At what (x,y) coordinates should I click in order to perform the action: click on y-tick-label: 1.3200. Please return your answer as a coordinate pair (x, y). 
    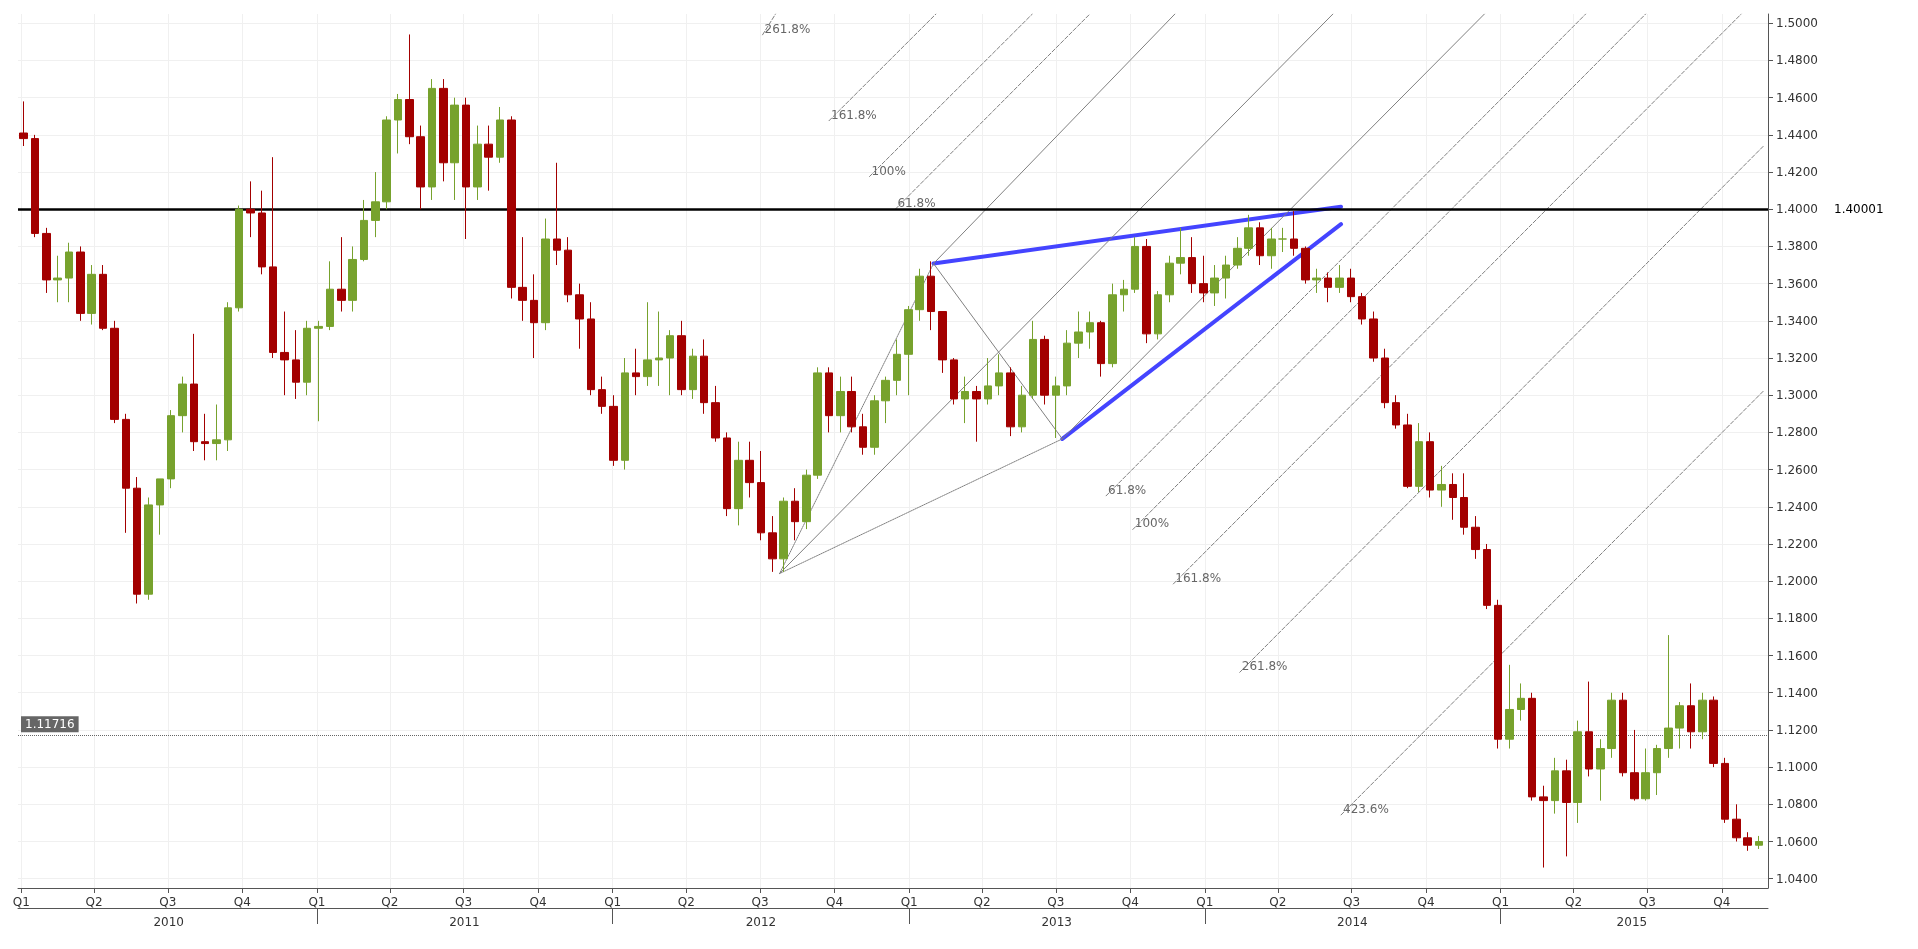
    Looking at the image, I should click on (1797, 358).